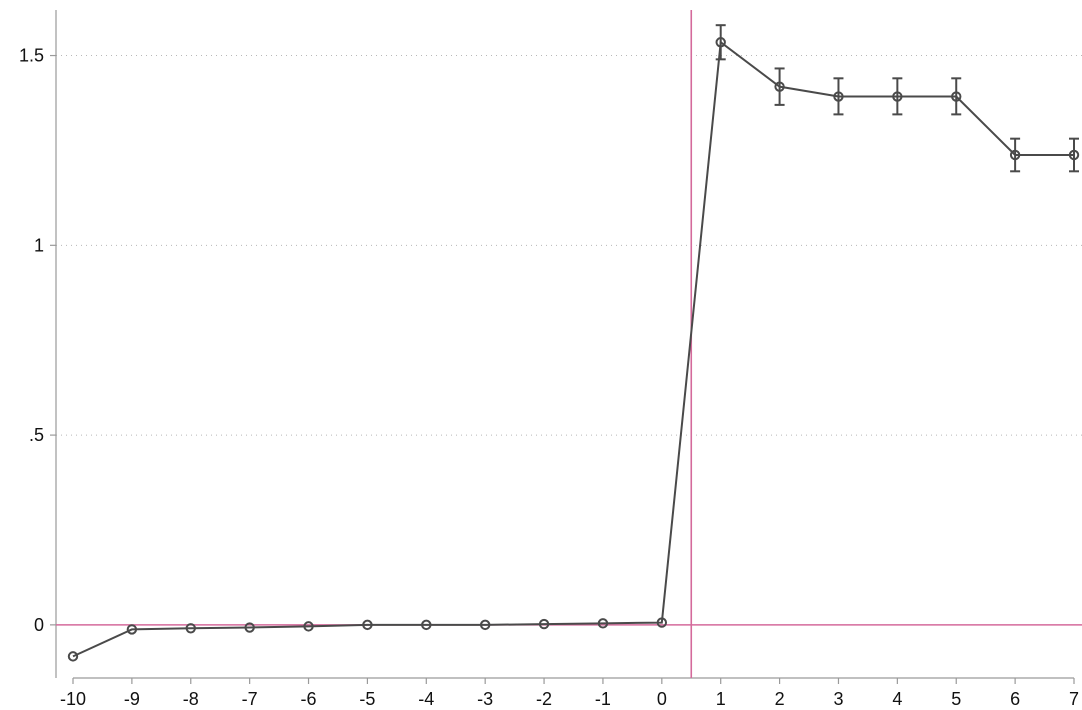 Image resolution: width=1082 pixels, height=710 pixels. I want to click on y-tick-label: .5, so click(36, 435).